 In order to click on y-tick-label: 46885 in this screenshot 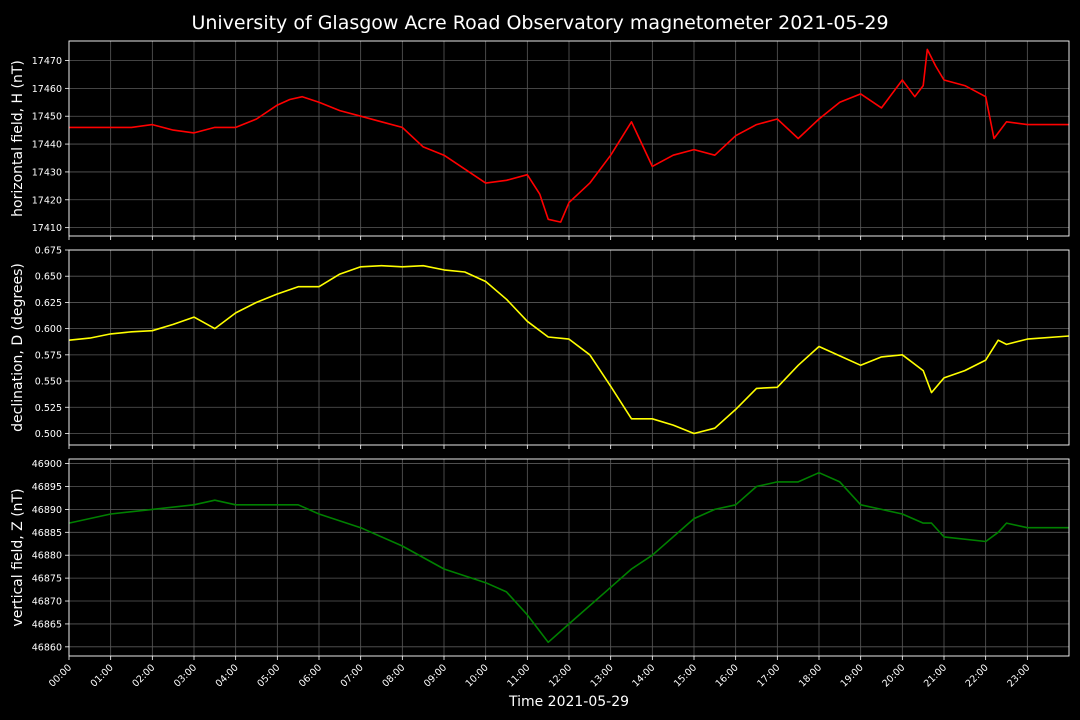, I will do `click(47, 533)`.